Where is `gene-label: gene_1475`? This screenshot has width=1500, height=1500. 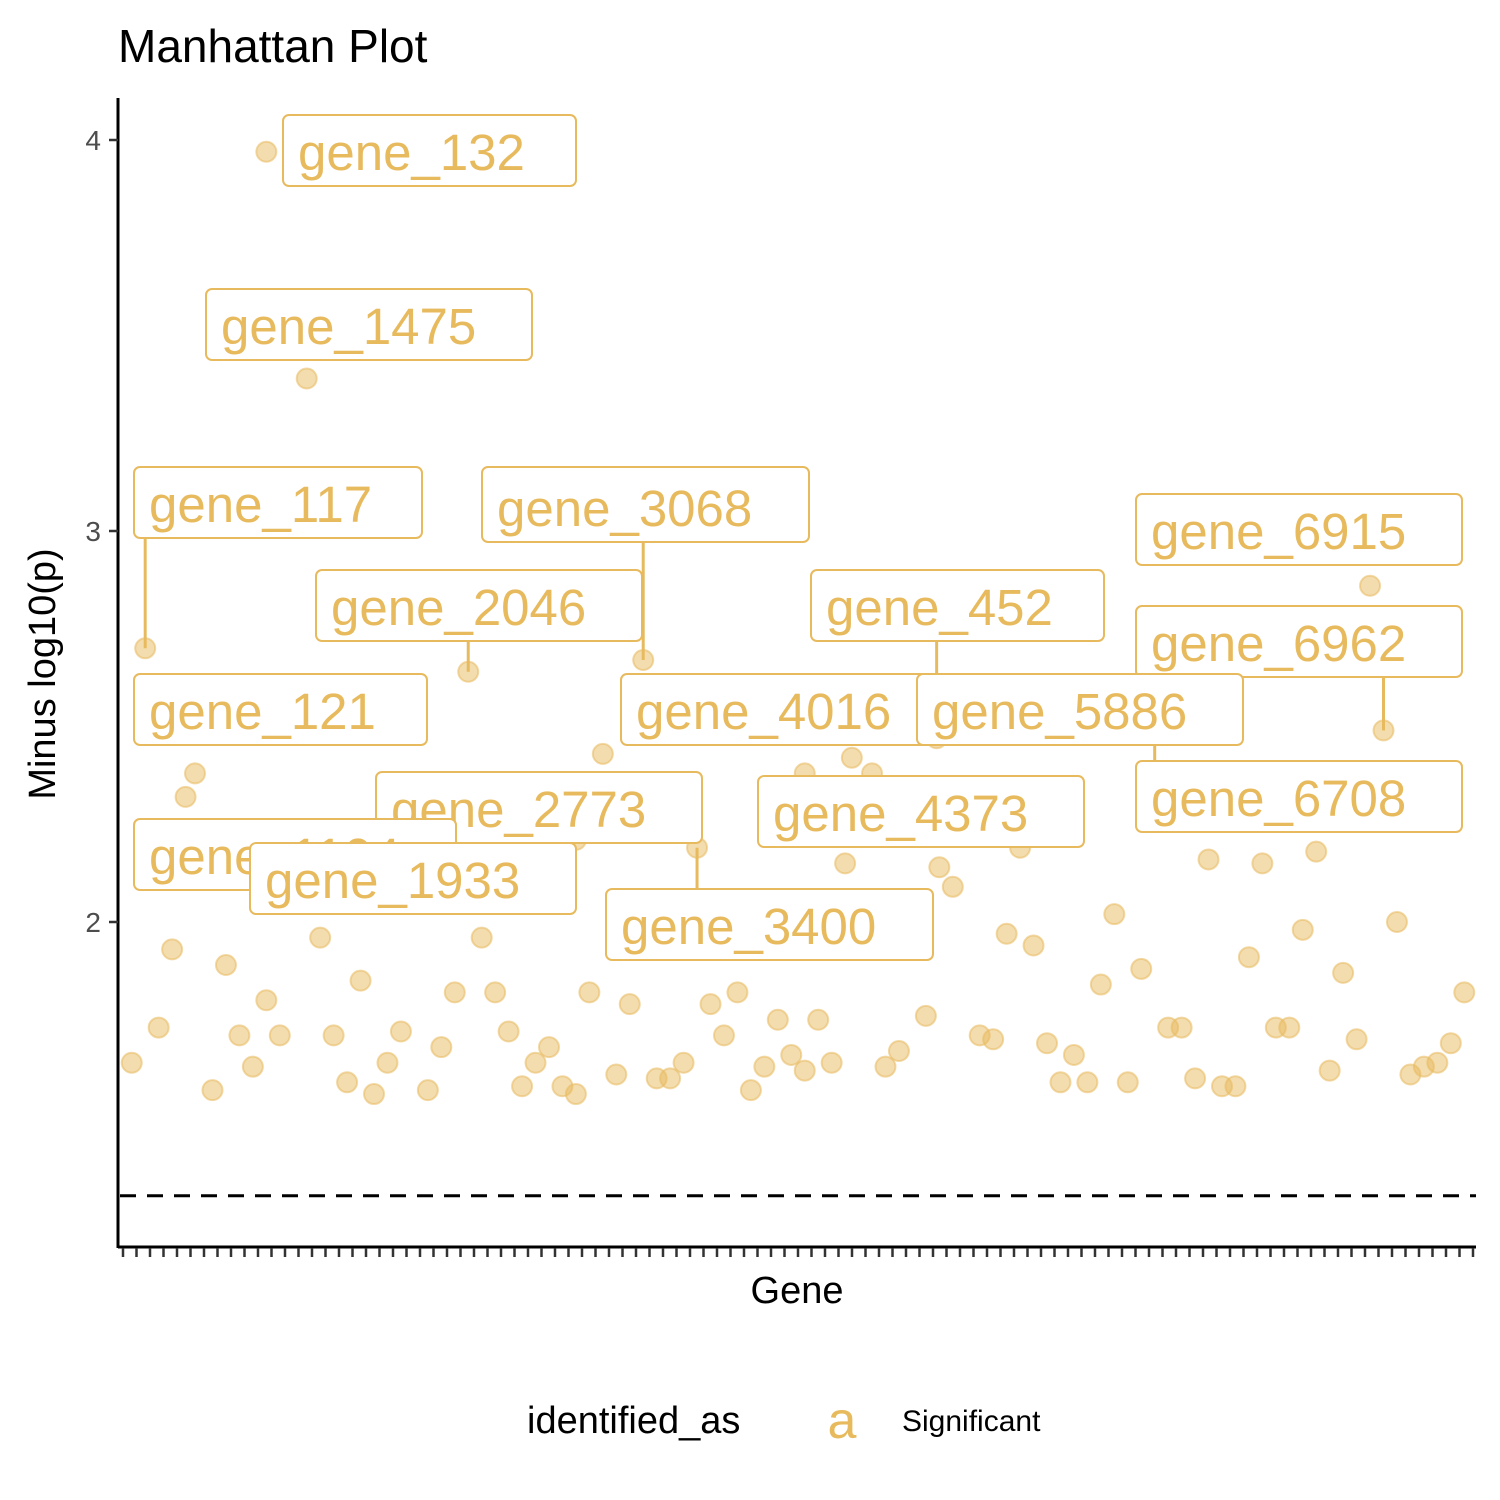
gene-label: gene_1475 is located at coordinates (369, 324).